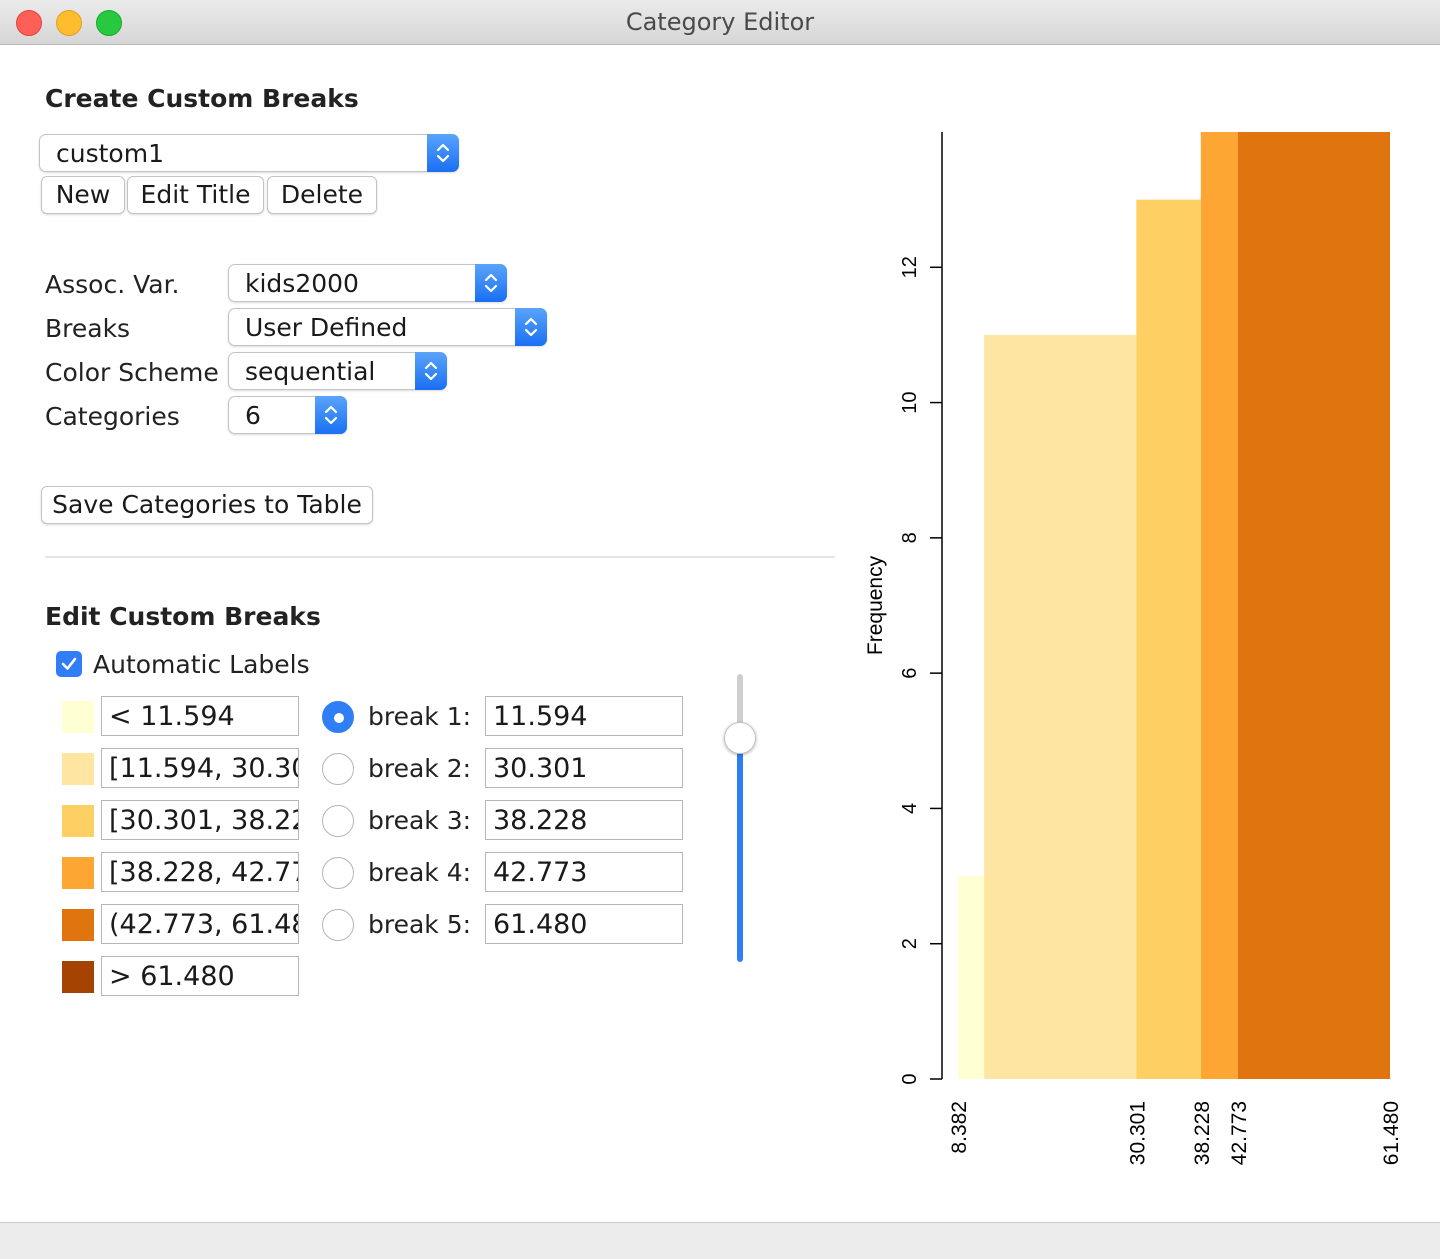  Describe the element at coordinates (83, 195) in the screenshot. I see `new-button: New` at that location.